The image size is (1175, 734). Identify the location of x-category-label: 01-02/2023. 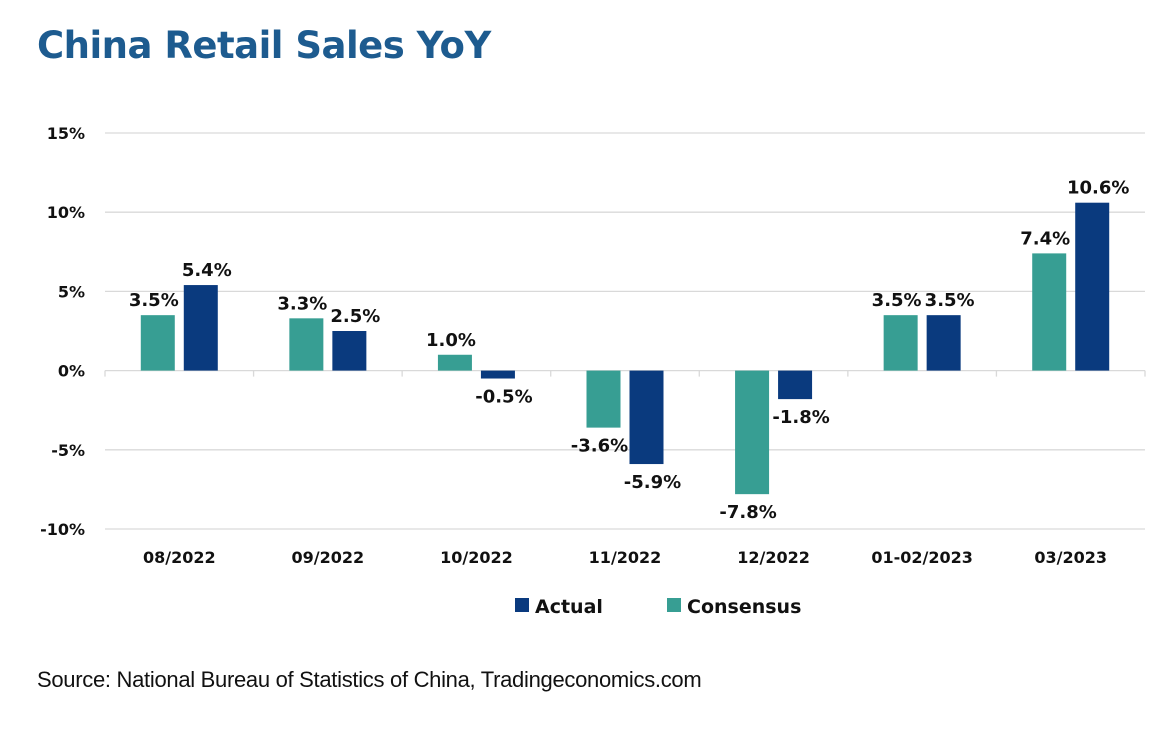
(922, 557).